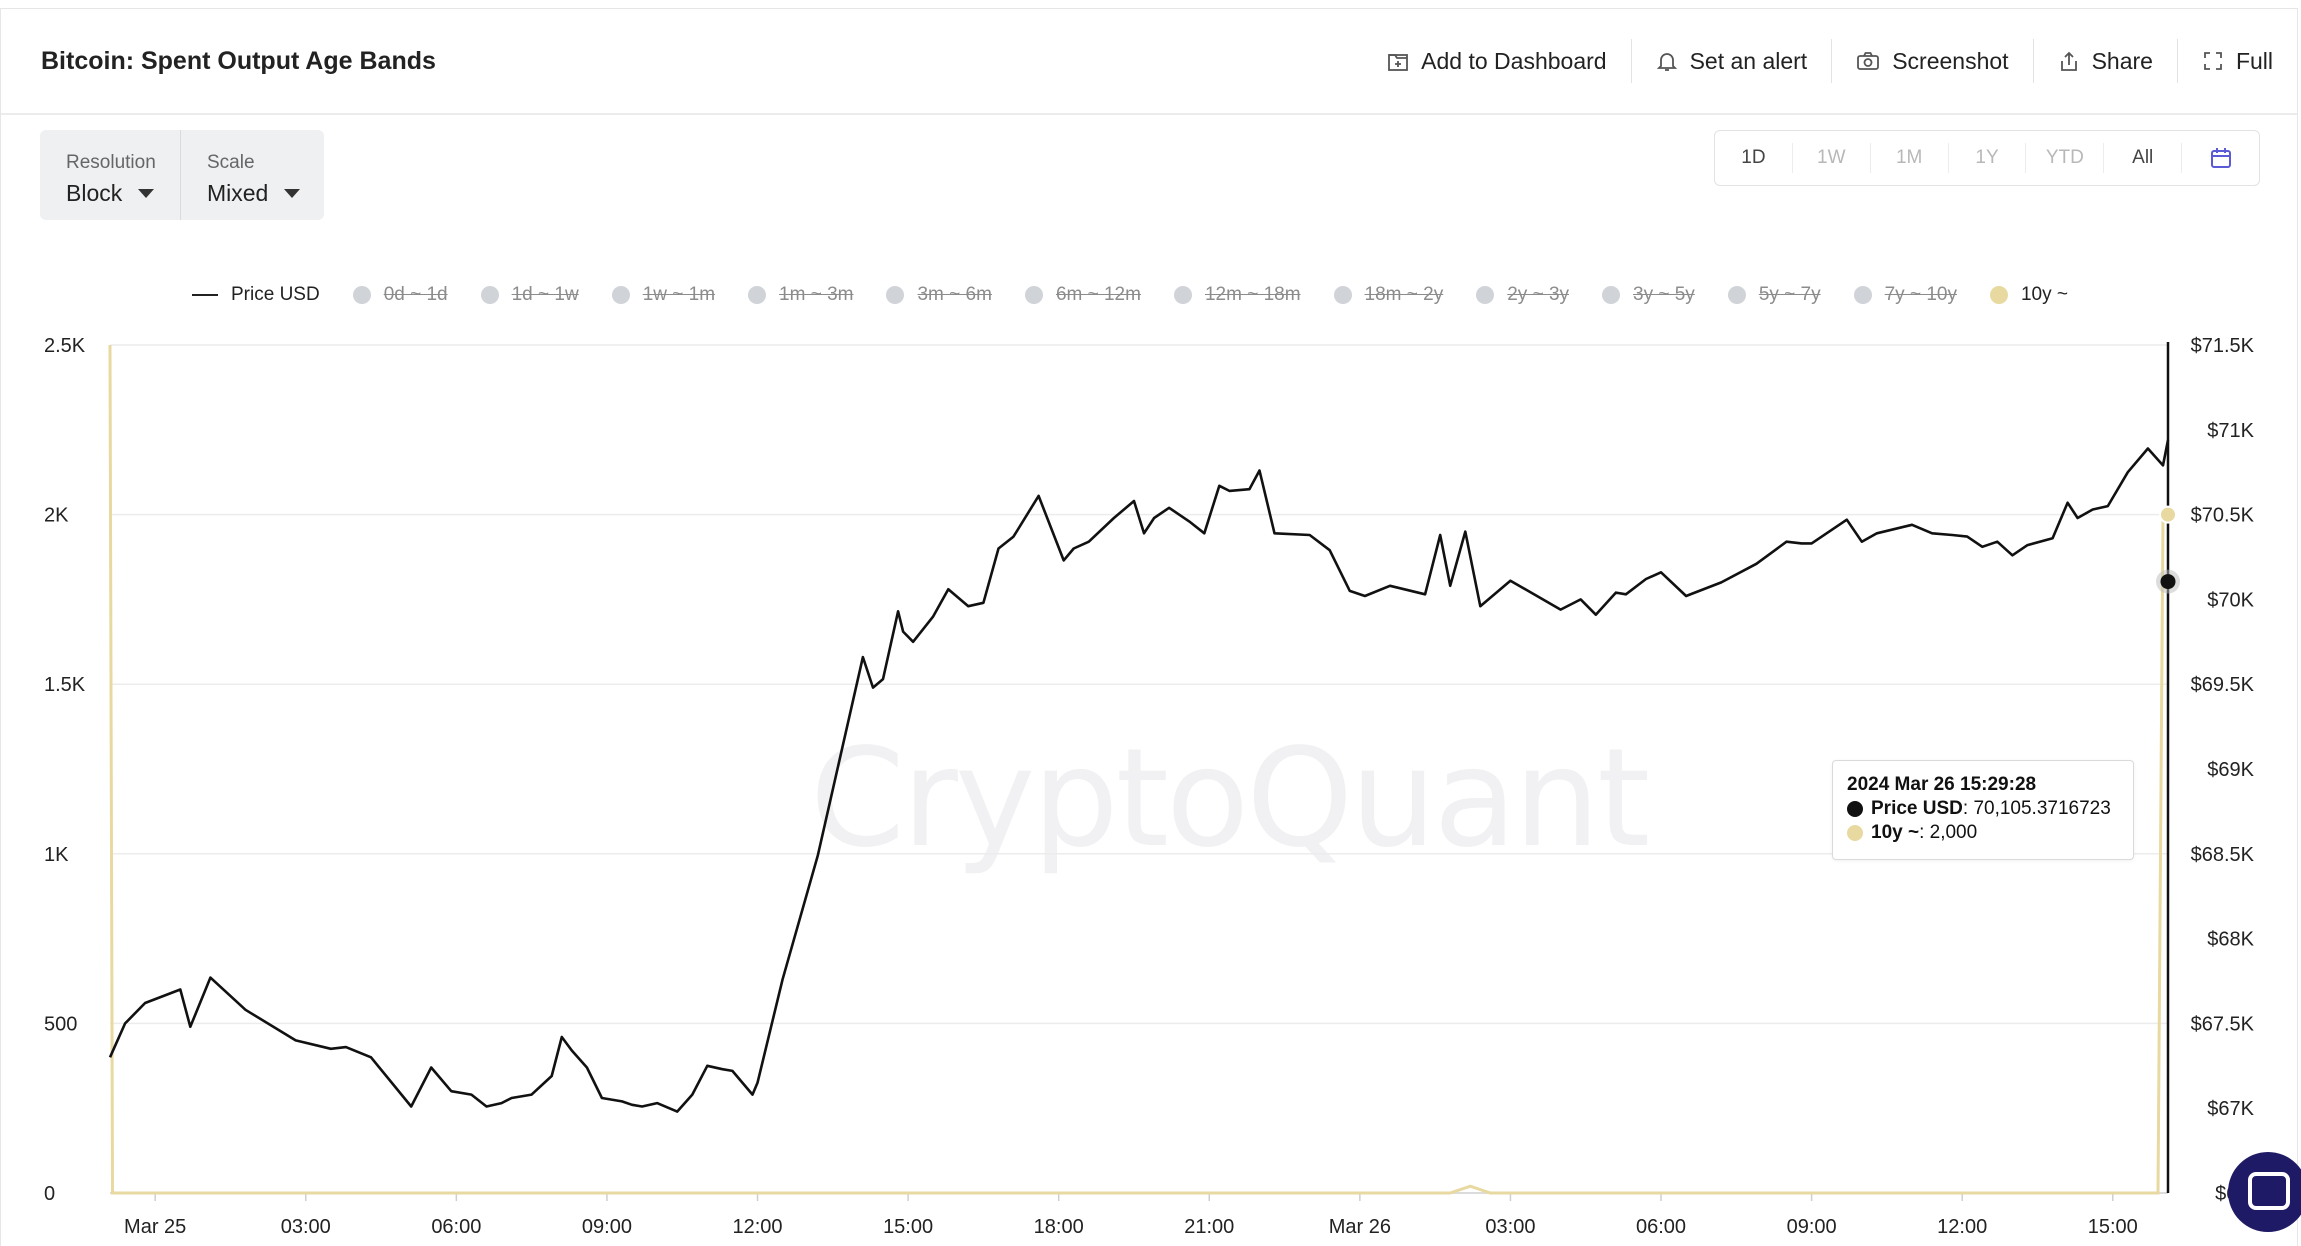 Image resolution: width=2301 pixels, height=1246 pixels. I want to click on add-to-dashboard-button: Add to Dashboard, so click(1496, 61).